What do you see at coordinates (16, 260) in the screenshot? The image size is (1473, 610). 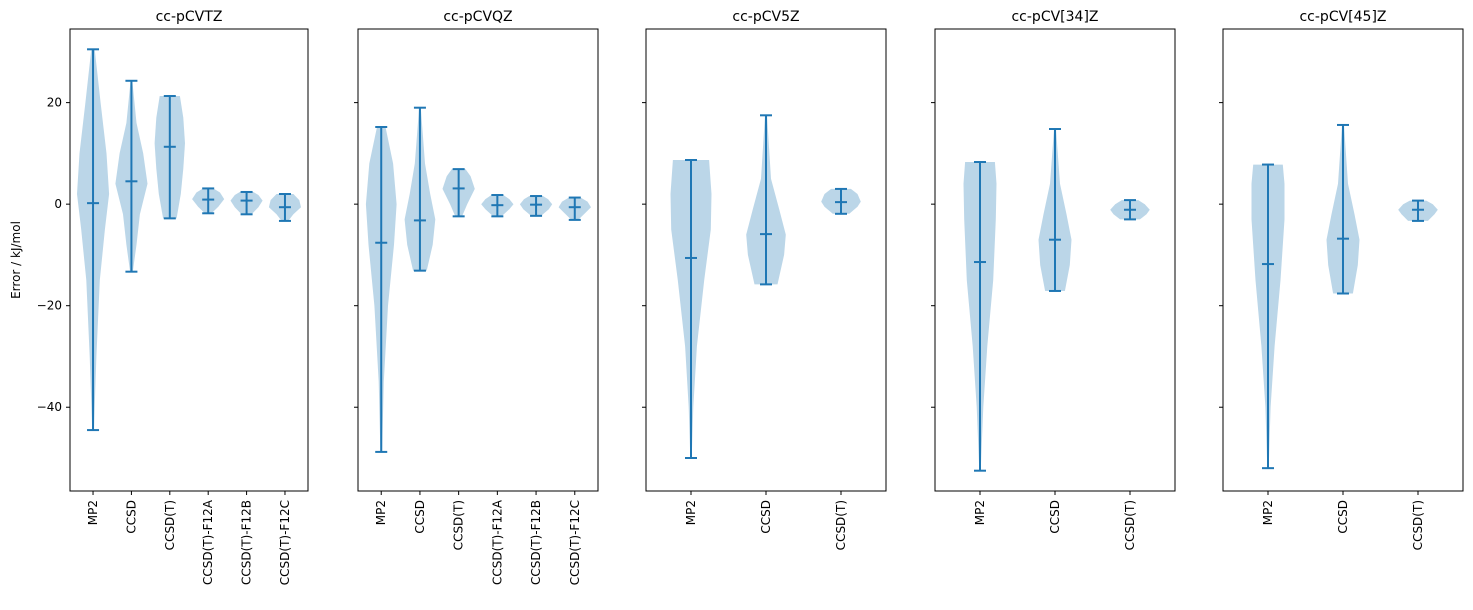 I see `y-axis-label: Error / kJ/mol` at bounding box center [16, 260].